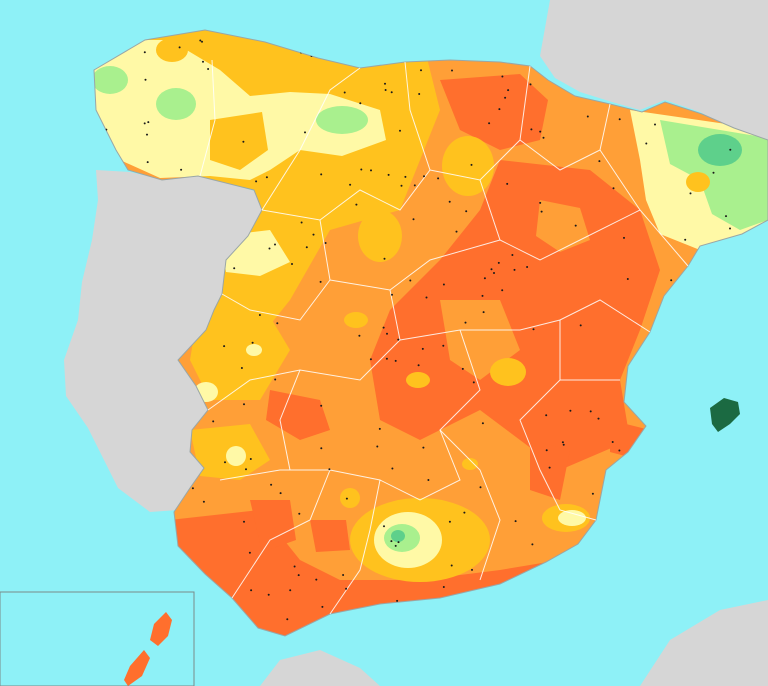 The image size is (768, 686). Describe the element at coordinates (704, 643) in the screenshot. I see `africa-landmass-east` at that location.